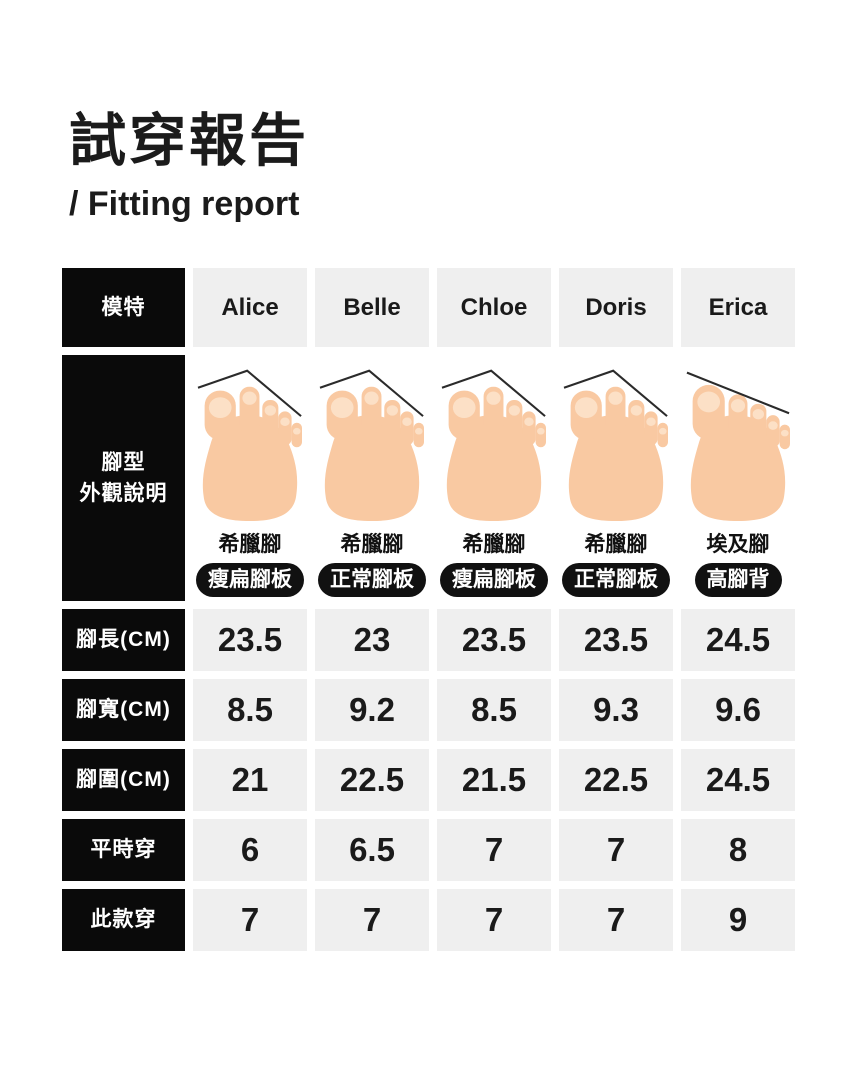 The image size is (853, 1068). Describe the element at coordinates (372, 710) in the screenshot. I see `value-cell: 9.2` at that location.